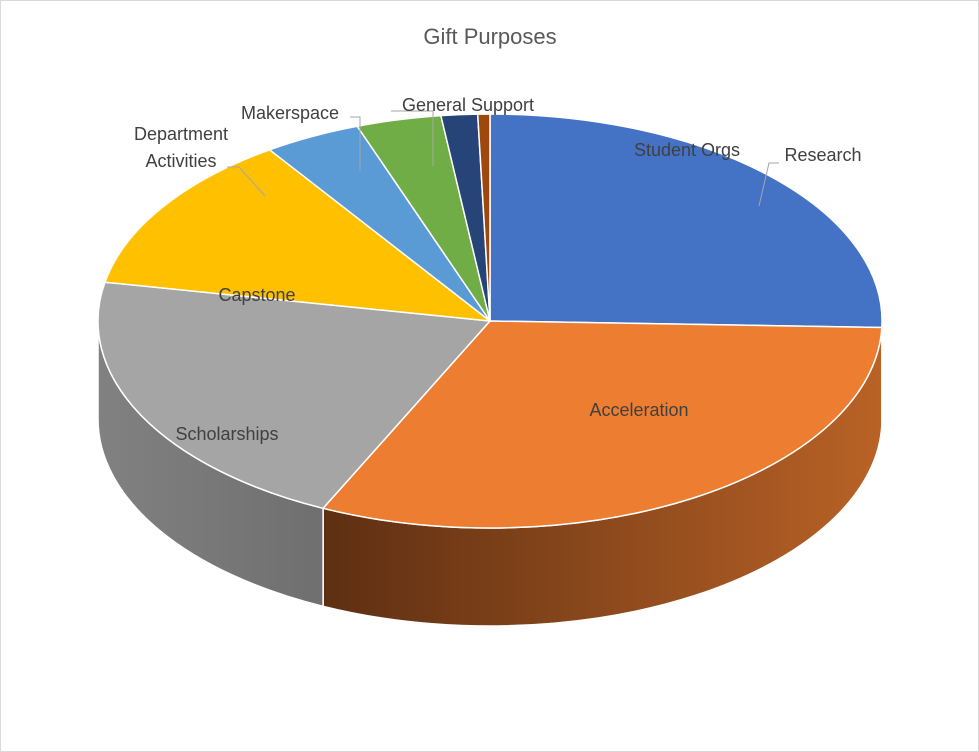 The height and width of the screenshot is (752, 979). What do you see at coordinates (355, 143) in the screenshot?
I see `leader-line-makerspace` at bounding box center [355, 143].